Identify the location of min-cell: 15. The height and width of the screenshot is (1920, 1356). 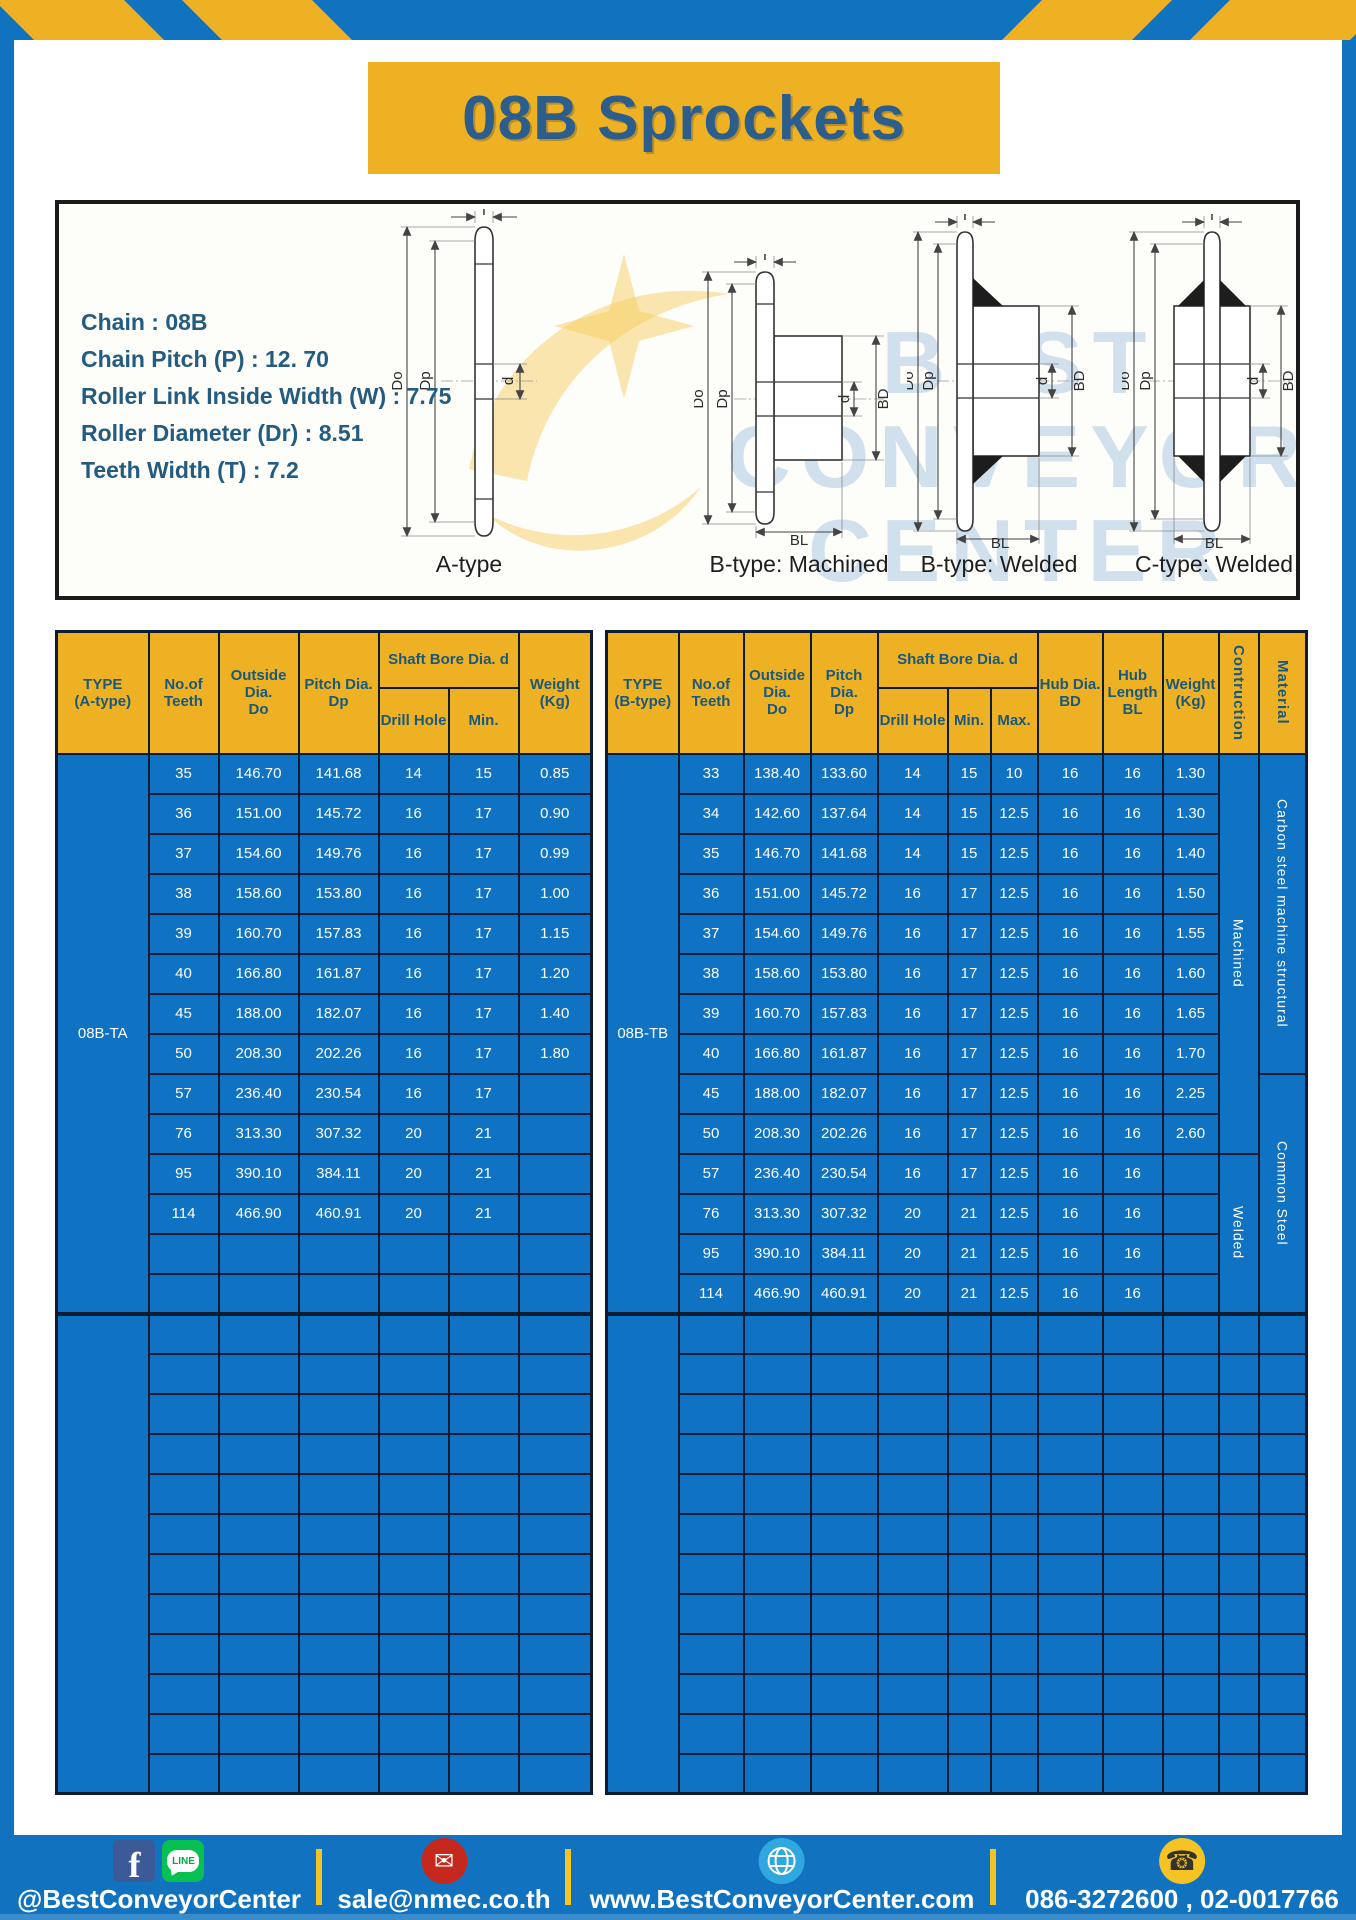
(969, 853).